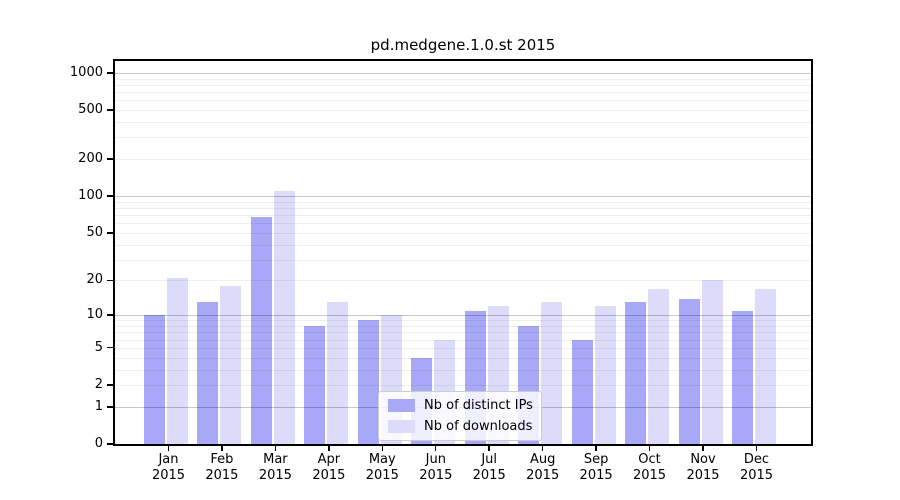 This screenshot has width=900, height=500. Describe the element at coordinates (543, 467) in the screenshot. I see `x-tick-label-aug: Aug 2015` at that location.